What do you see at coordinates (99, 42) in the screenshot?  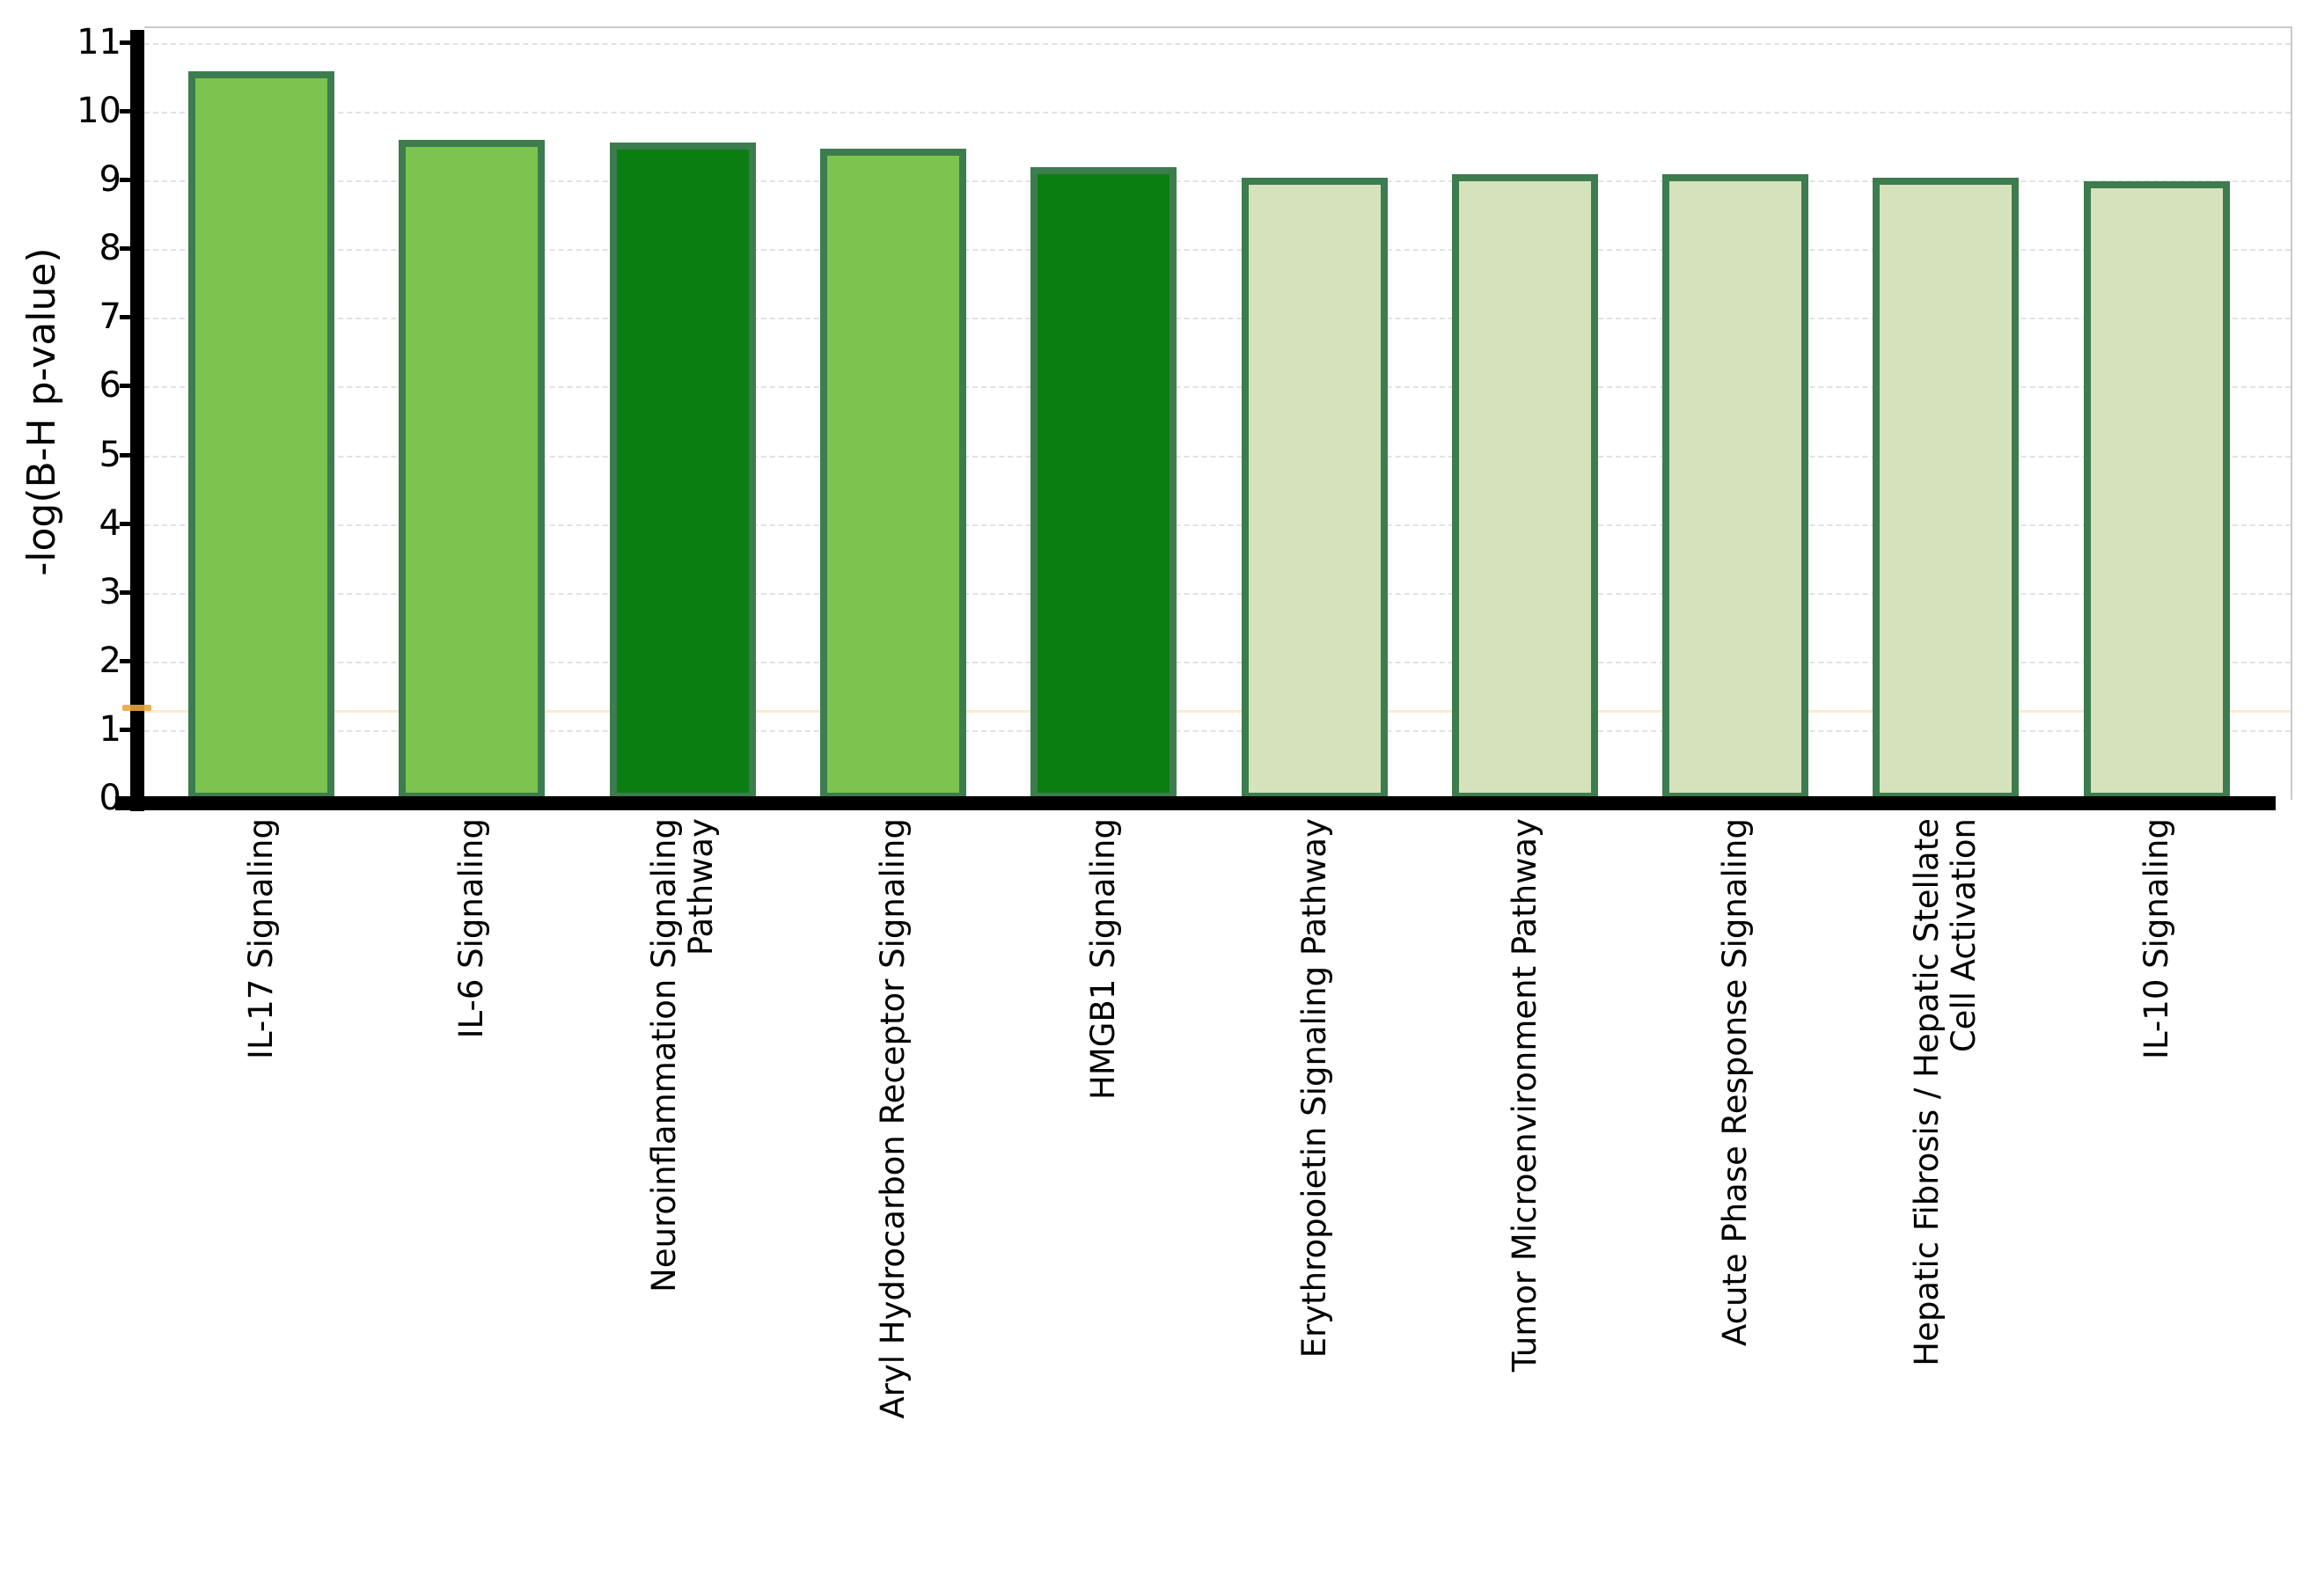 I see `y-tick-label-11: 11` at bounding box center [99, 42].